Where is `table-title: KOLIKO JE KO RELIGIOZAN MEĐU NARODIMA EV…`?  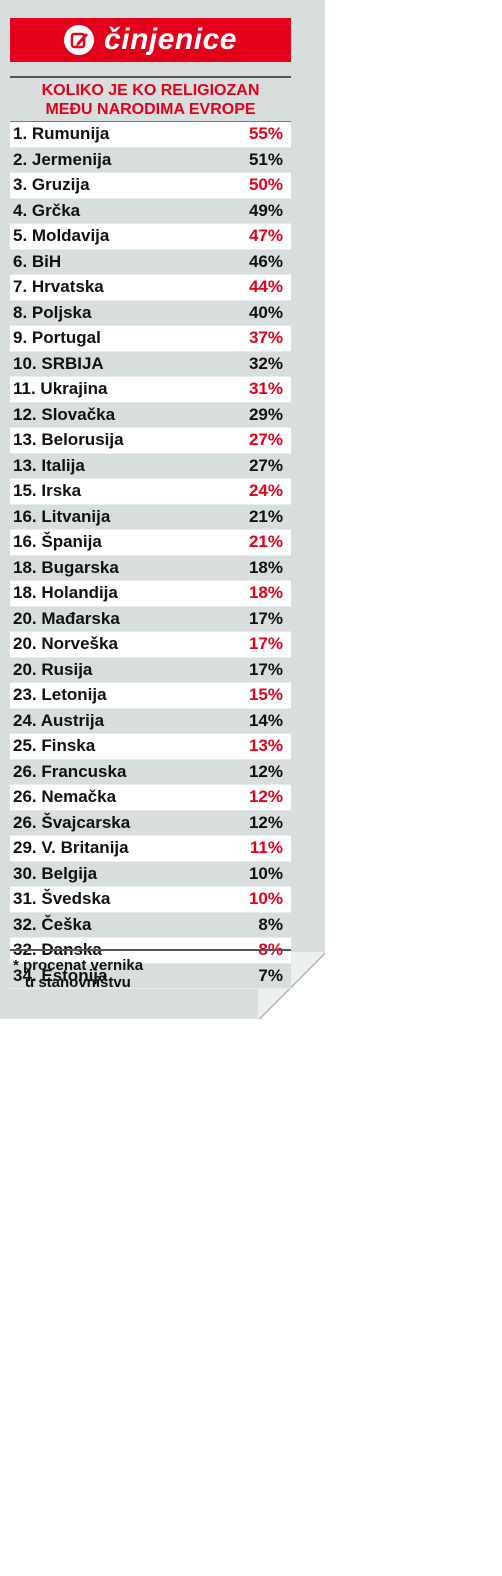 table-title: KOLIKO JE KO RELIGIOZAN MEĐU NARODIMA EV… is located at coordinates (150, 97).